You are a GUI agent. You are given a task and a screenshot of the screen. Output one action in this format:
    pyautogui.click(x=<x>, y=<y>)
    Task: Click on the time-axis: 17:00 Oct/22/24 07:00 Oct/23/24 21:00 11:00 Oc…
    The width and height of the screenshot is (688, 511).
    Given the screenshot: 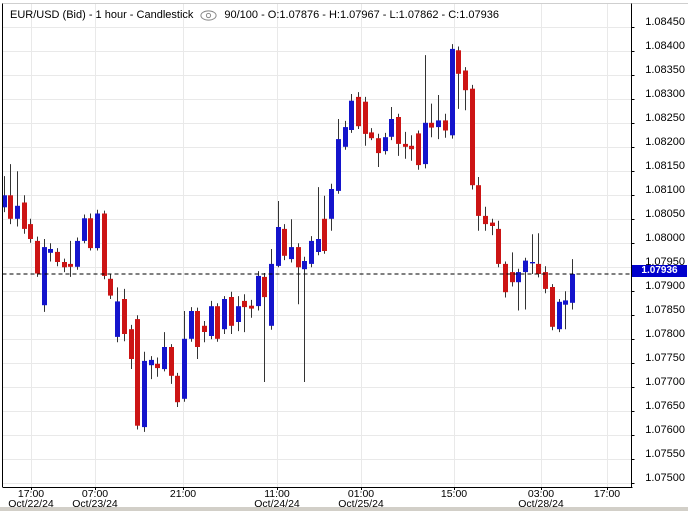 What is the action you would take?
    pyautogui.click(x=344, y=498)
    